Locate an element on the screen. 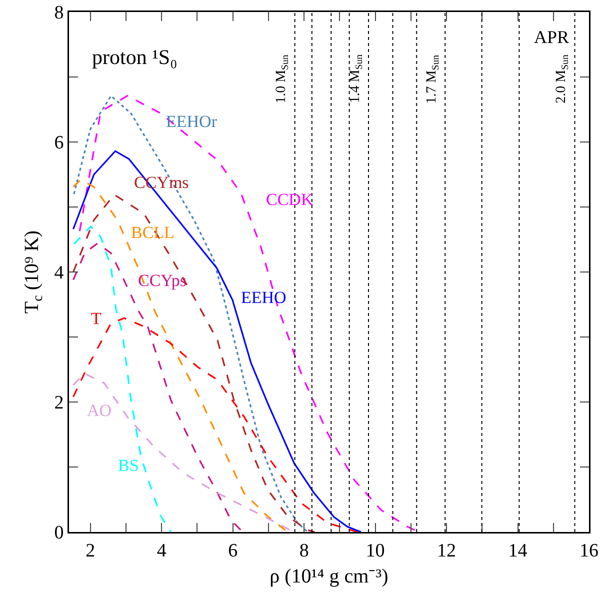 This screenshot has width=602, height=593. x-tick-label: 8 is located at coordinates (304, 551).